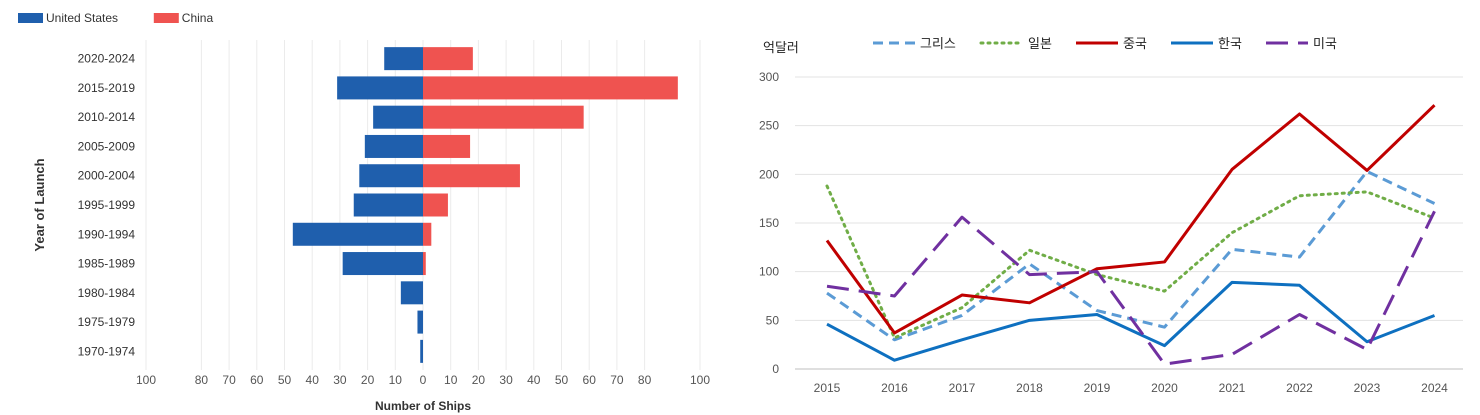 This screenshot has width=1480, height=415. Describe the element at coordinates (107, 234) in the screenshot. I see `y-tick-label-1990-1994: 1990-1994` at that location.